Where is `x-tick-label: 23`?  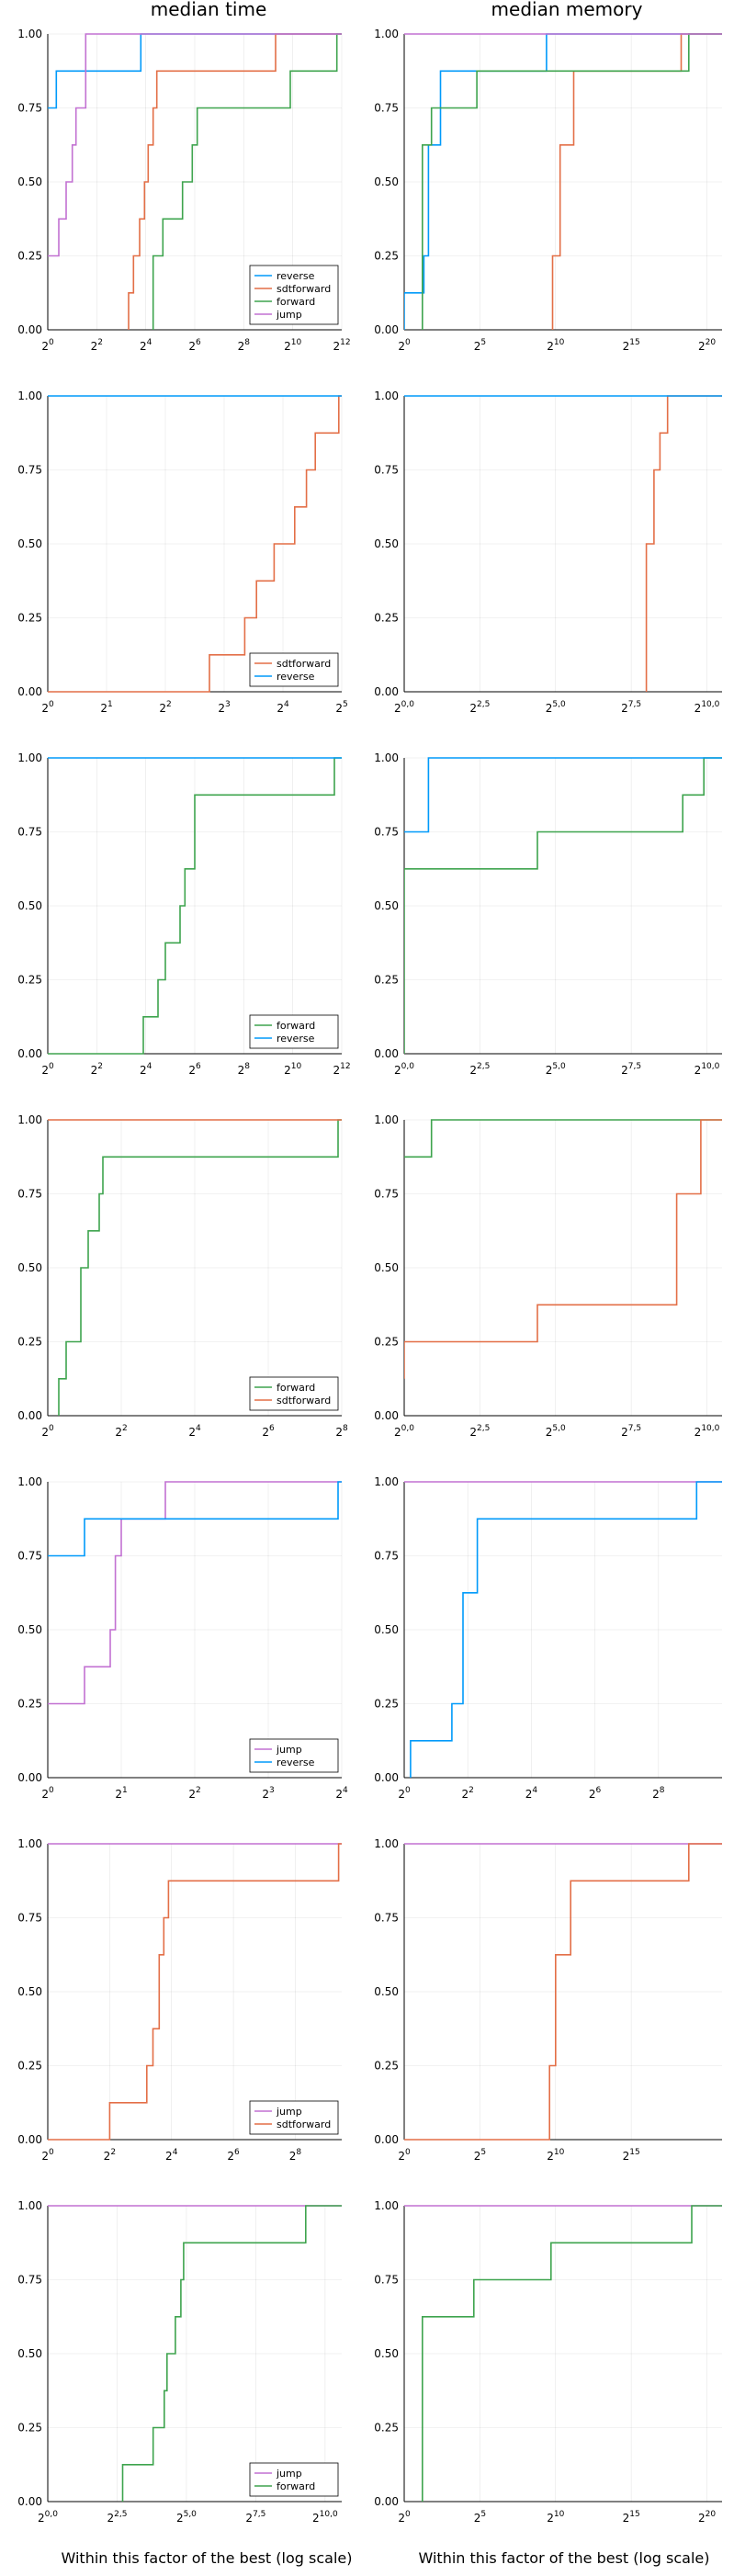 x-tick-label: 23 is located at coordinates (268, 1793).